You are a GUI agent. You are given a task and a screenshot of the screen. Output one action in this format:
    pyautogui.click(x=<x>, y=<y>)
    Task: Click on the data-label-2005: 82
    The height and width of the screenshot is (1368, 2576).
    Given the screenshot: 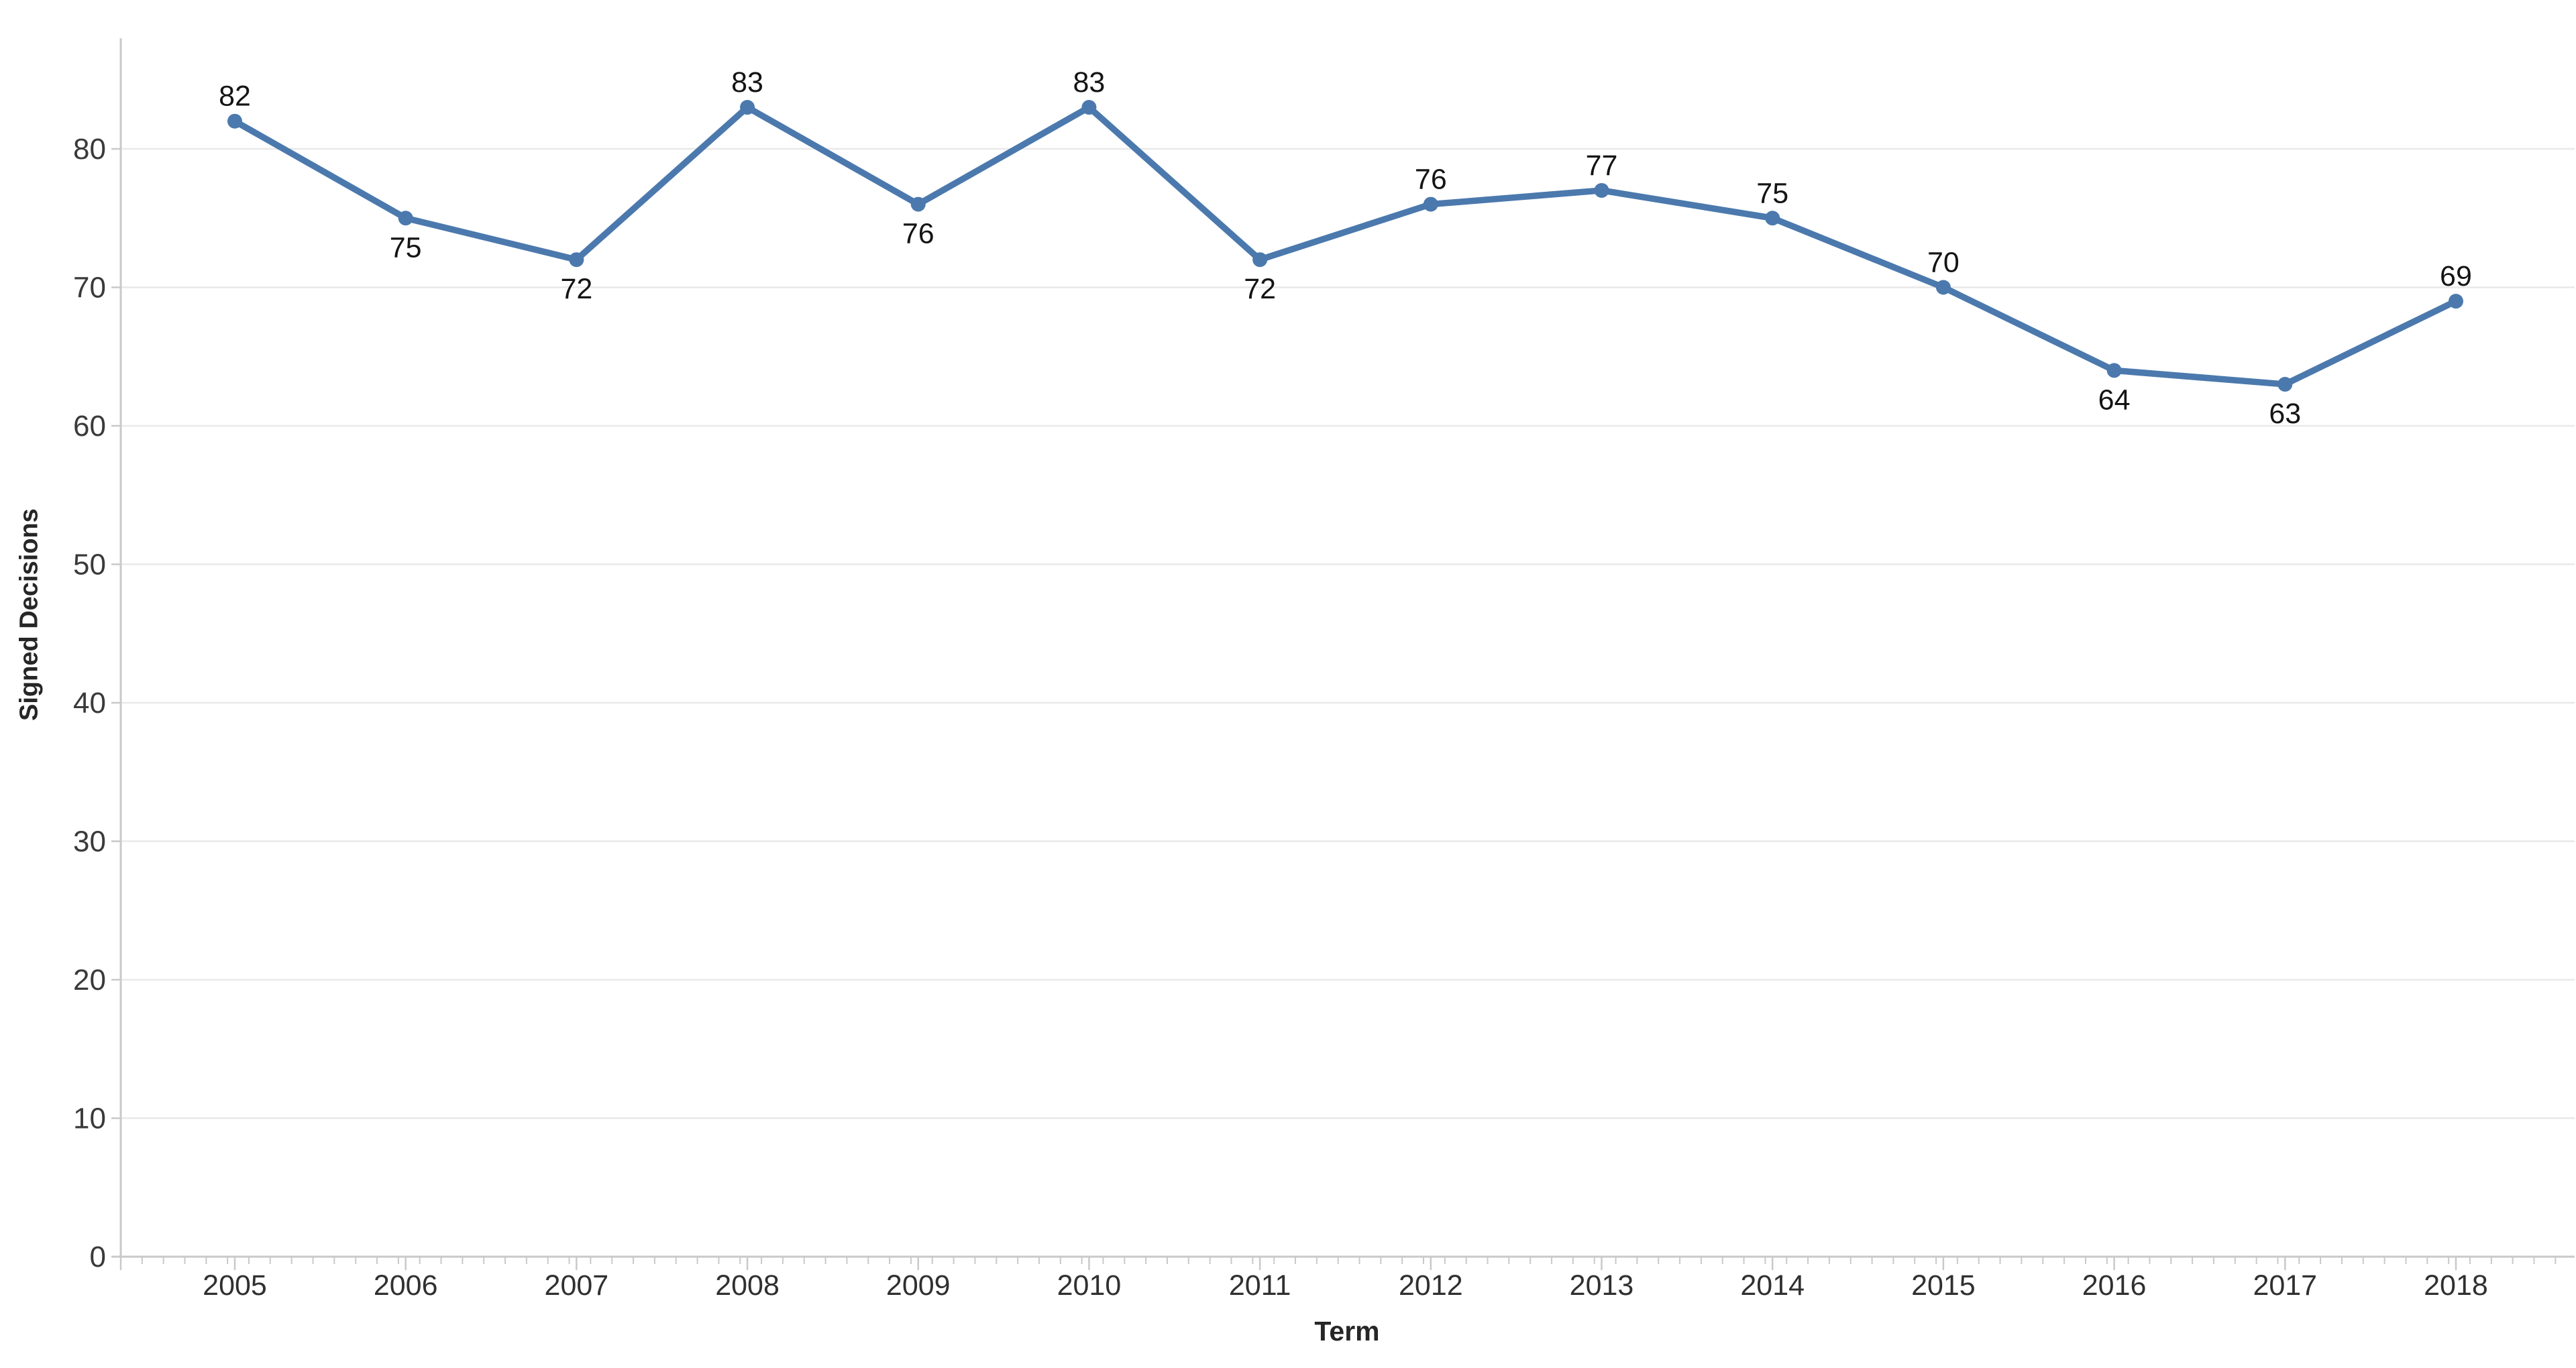 What is the action you would take?
    pyautogui.click(x=235, y=96)
    